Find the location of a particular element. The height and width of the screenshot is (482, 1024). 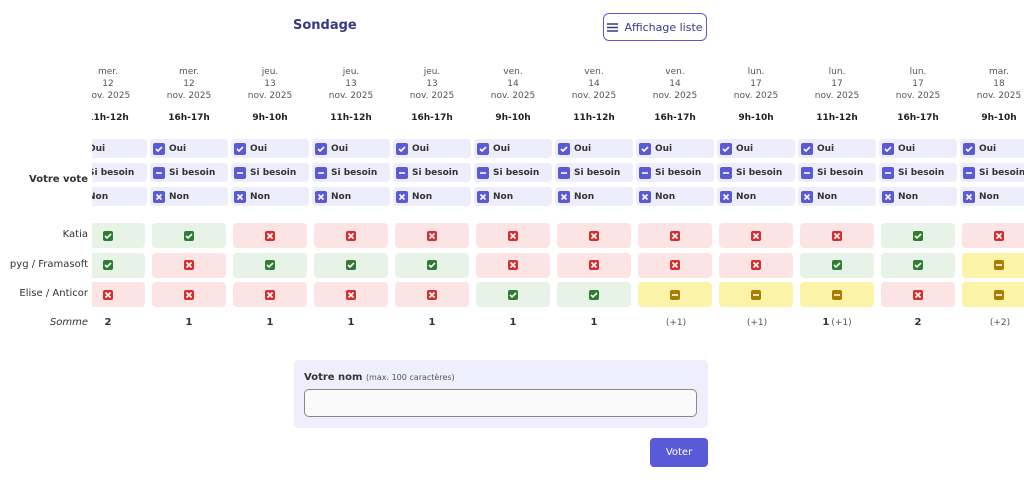

name-input is located at coordinates (500, 403).